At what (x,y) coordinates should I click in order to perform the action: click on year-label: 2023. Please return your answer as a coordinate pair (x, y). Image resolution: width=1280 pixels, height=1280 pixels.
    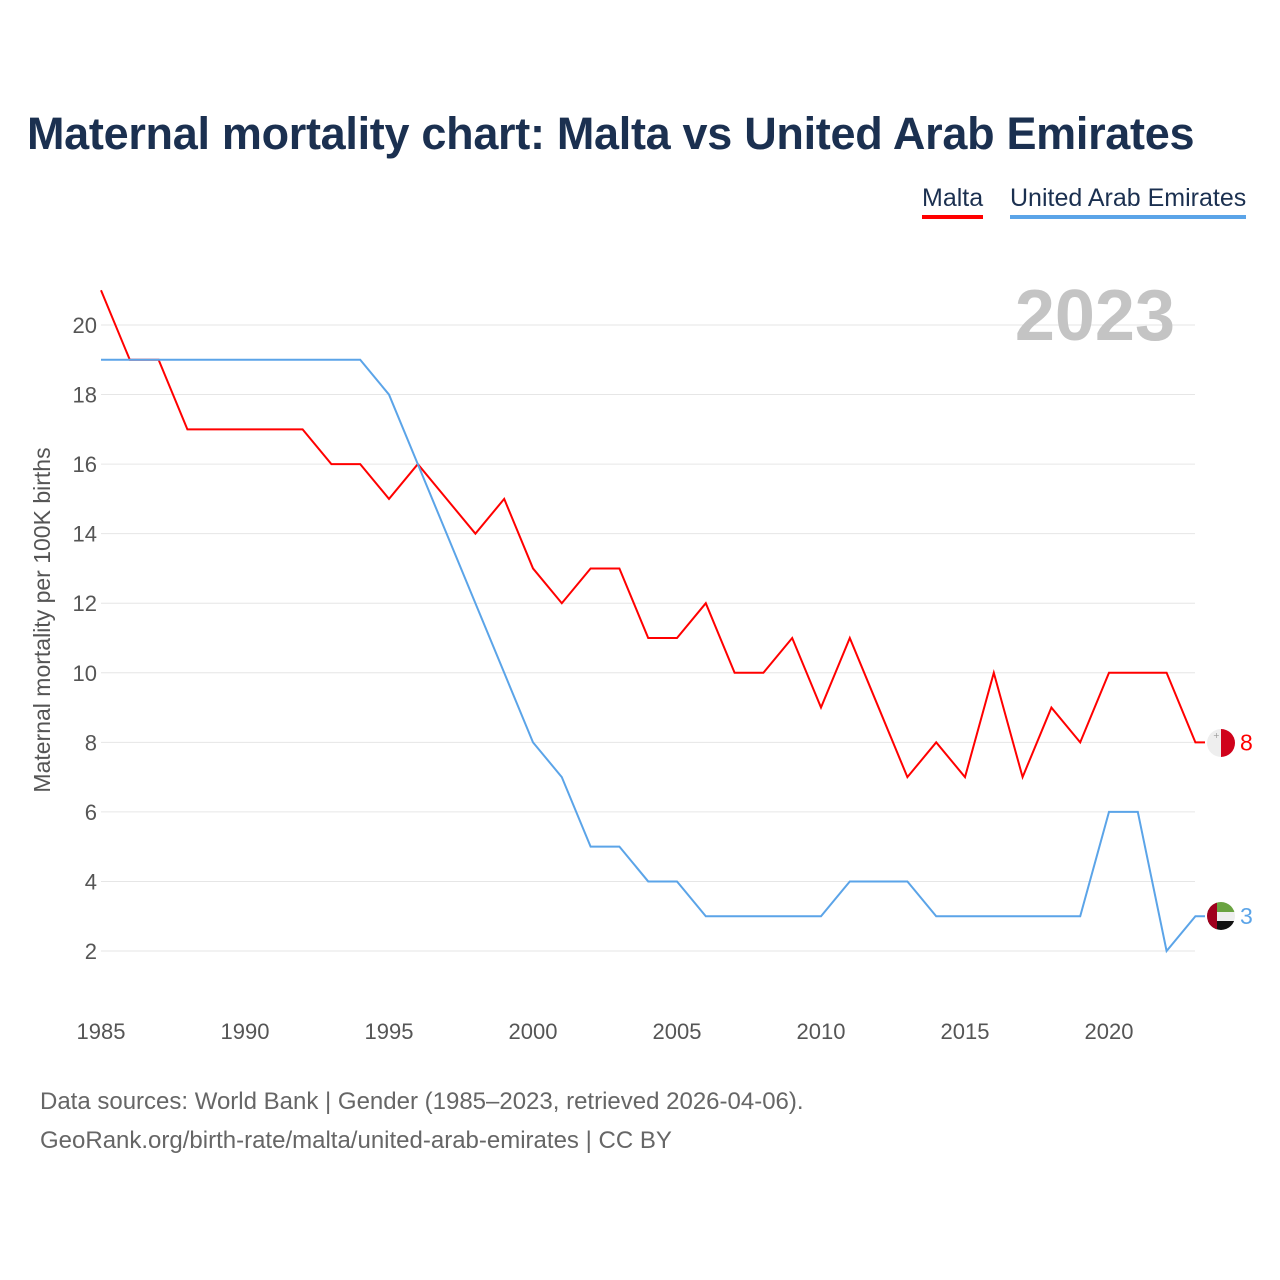
    Looking at the image, I should click on (1095, 316).